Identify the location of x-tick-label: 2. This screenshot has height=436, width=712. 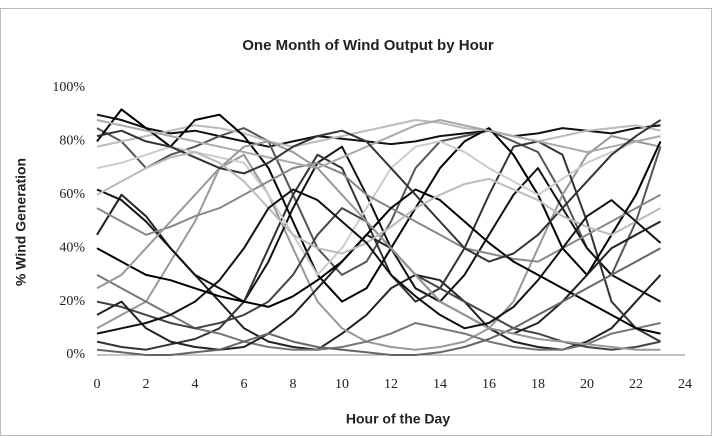
(146, 384).